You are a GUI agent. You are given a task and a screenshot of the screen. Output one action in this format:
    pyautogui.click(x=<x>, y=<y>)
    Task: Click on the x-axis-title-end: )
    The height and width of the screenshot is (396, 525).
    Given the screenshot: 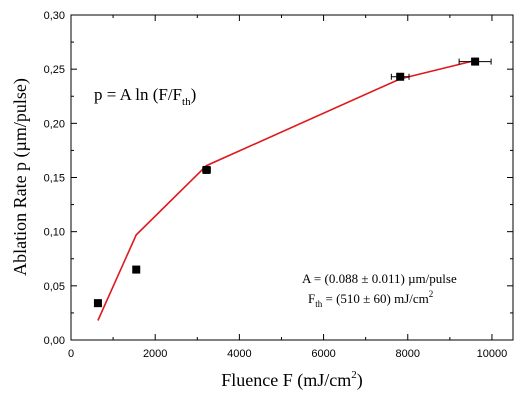 What is the action you would take?
    pyautogui.click(x=360, y=380)
    